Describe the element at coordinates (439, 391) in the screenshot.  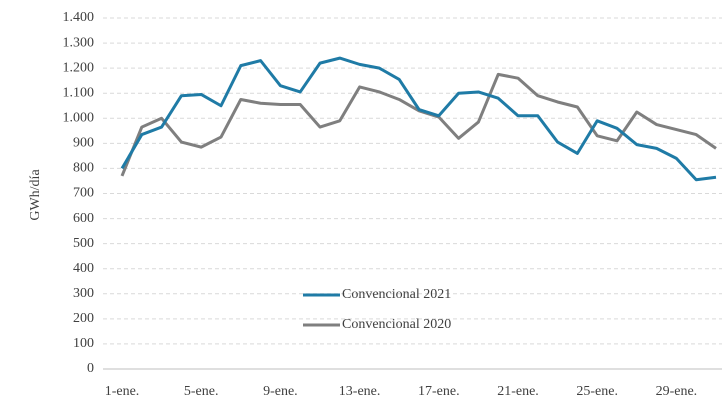
I see `x-tick-label: 17-ene.` at that location.